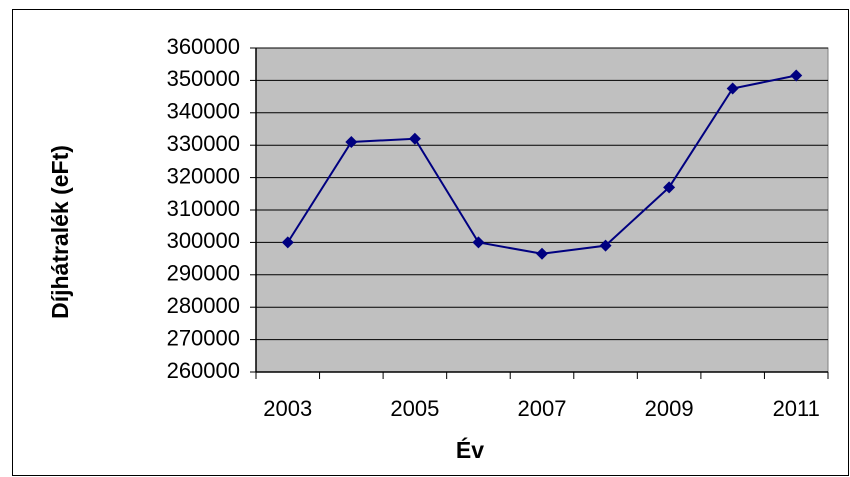 This screenshot has width=850, height=477. Describe the element at coordinates (60, 232) in the screenshot. I see `y-axis-title: Díjhátralék (eFt)` at that location.